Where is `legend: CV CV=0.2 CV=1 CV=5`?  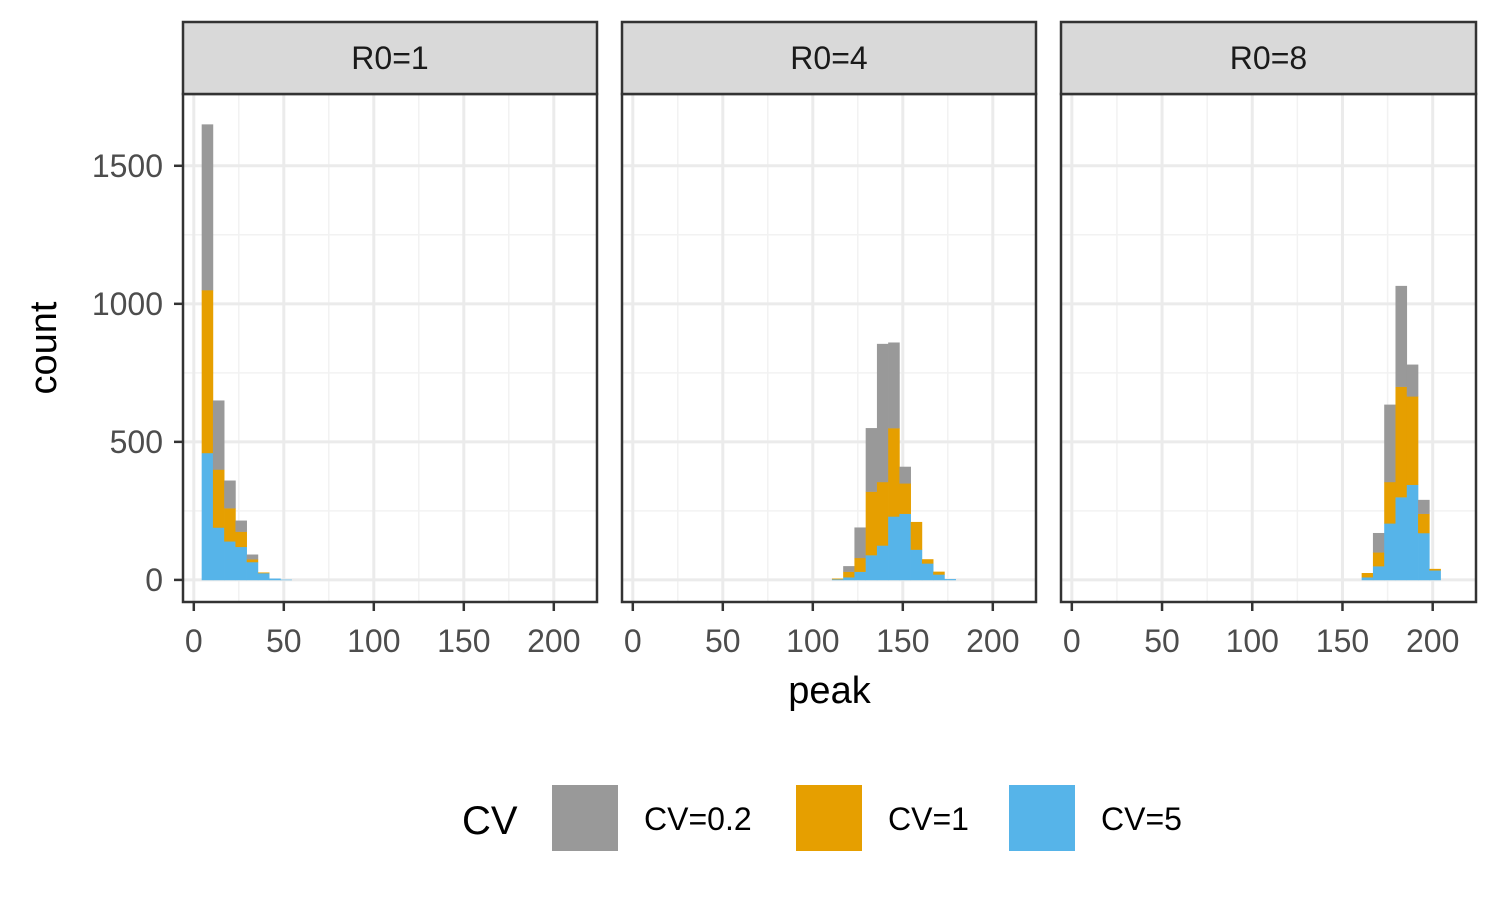 legend: CV CV=0.2 CV=1 CV=5 is located at coordinates (822, 818).